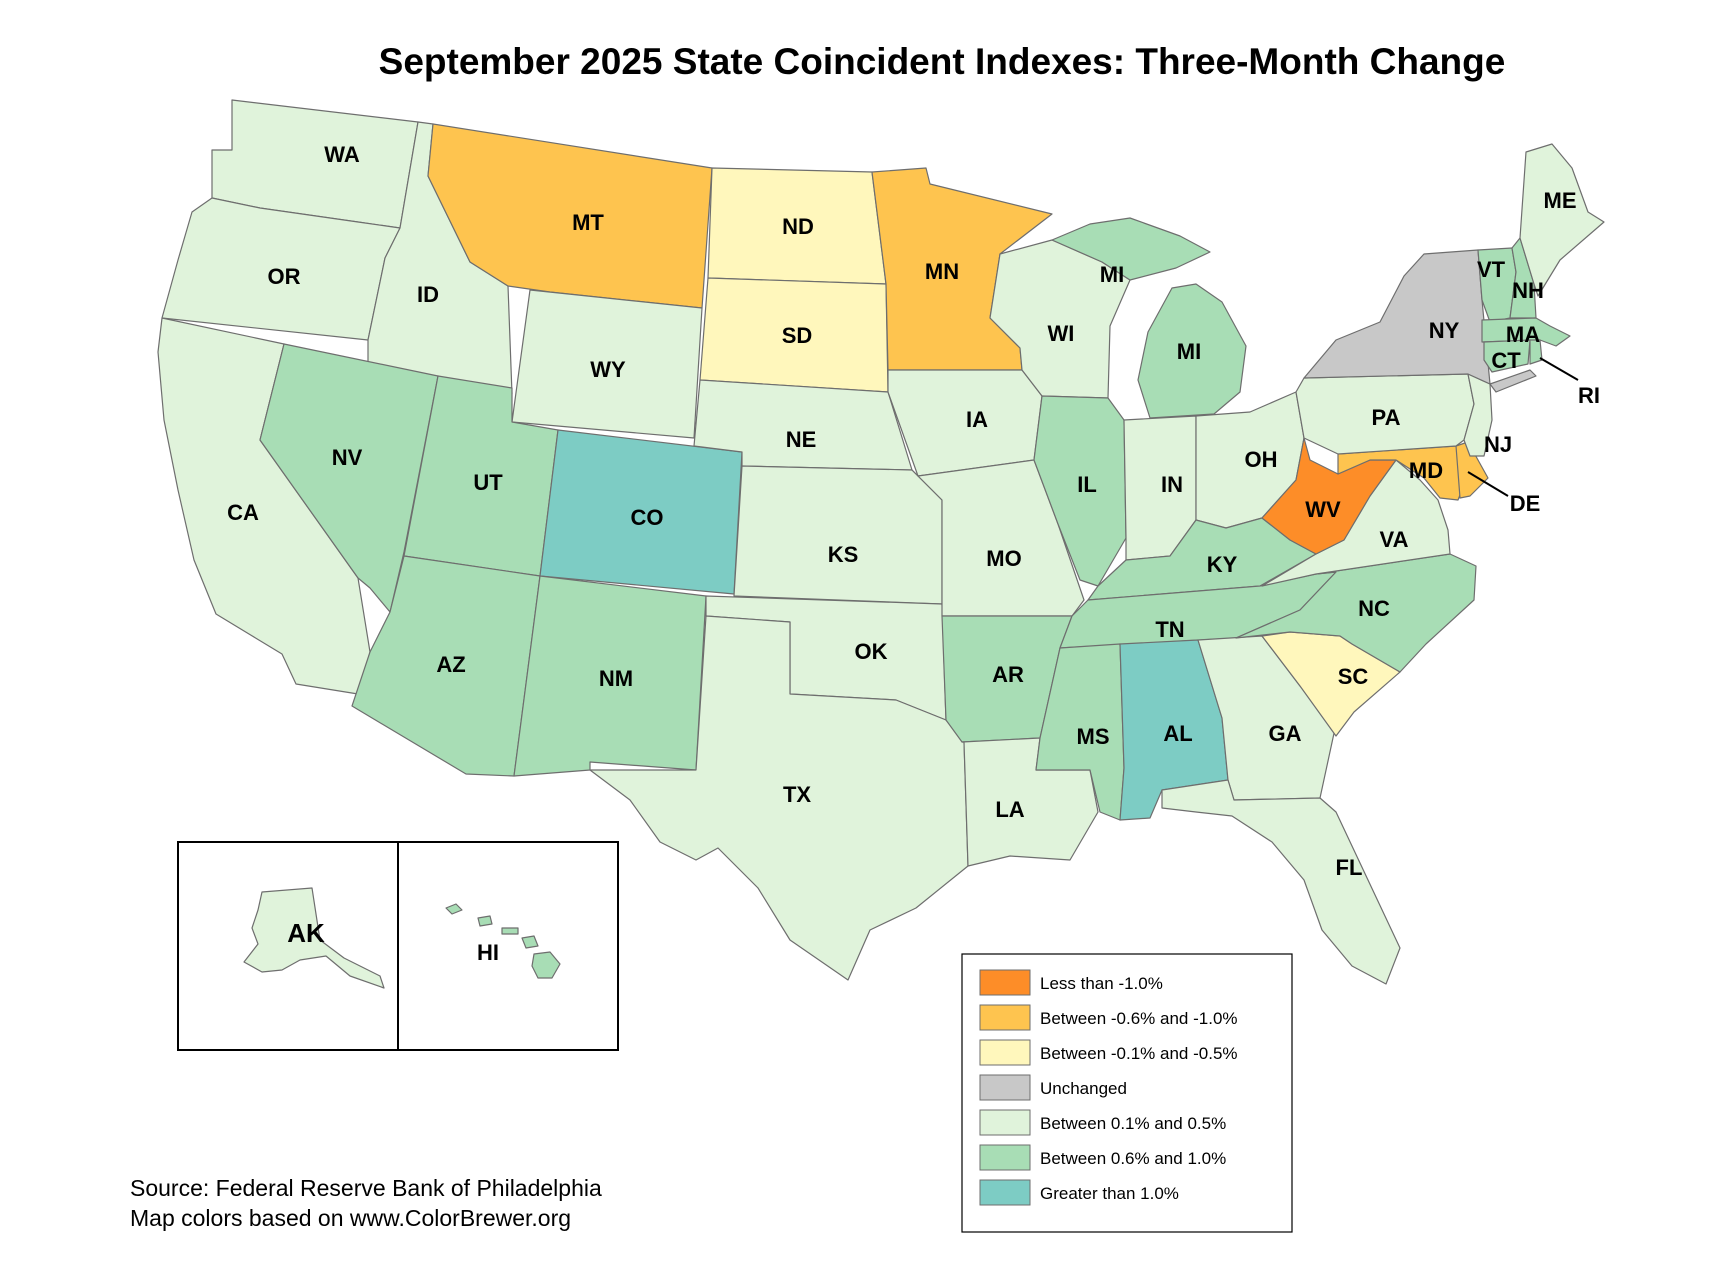  What do you see at coordinates (1101, 983) in the screenshot?
I see `legend-label: Less than -1.0%` at bounding box center [1101, 983].